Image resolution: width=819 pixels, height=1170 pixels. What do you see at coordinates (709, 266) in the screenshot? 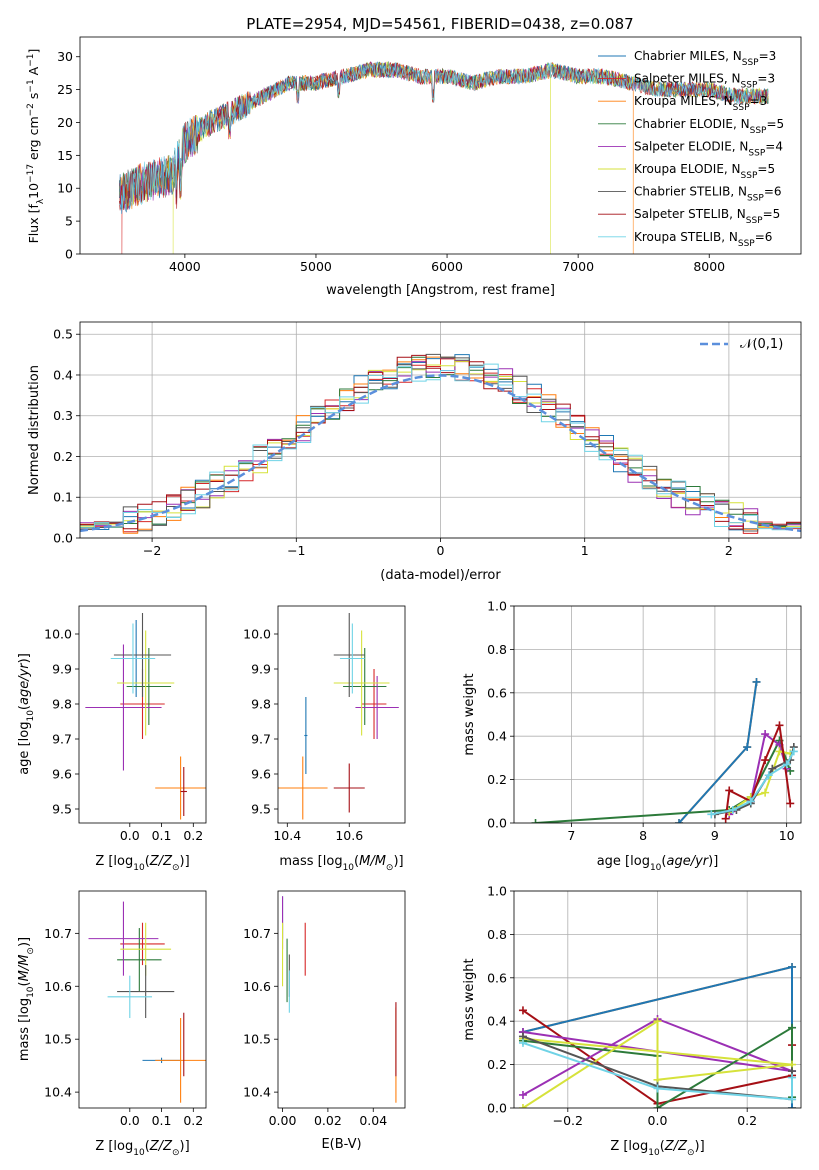
I see `x-tick-label: 8000` at bounding box center [709, 266].